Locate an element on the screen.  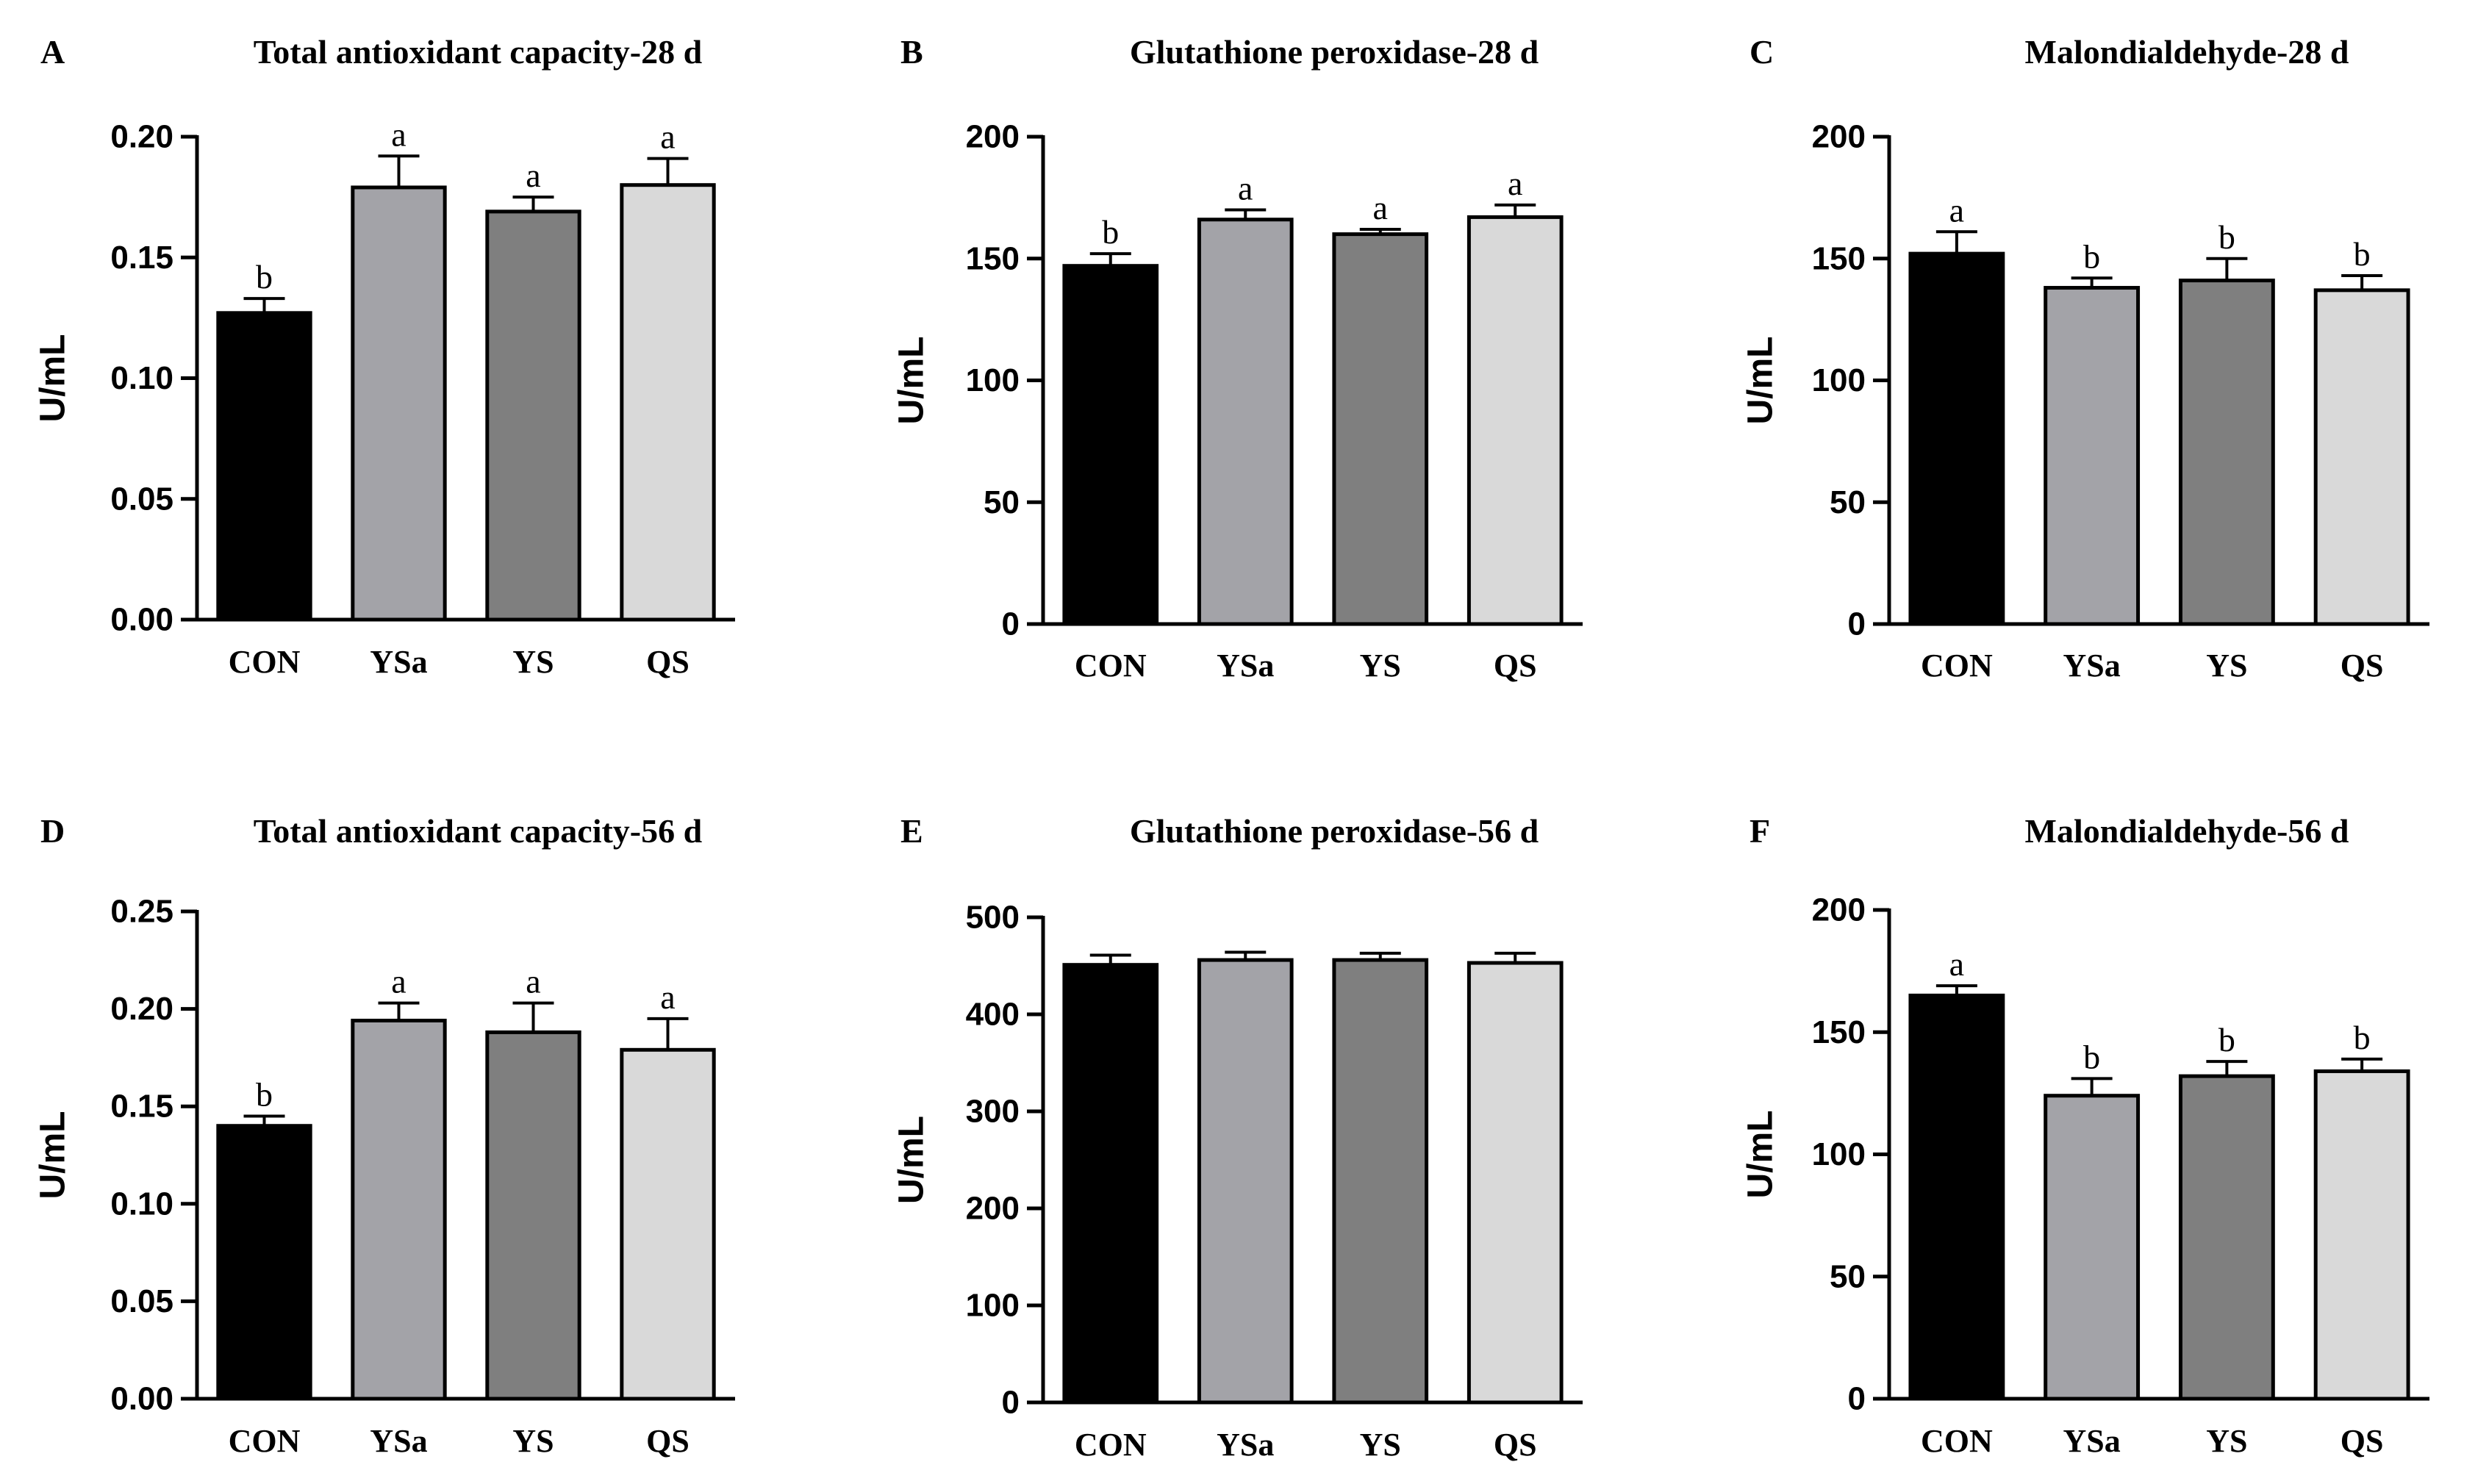
y-tick-label: 300 is located at coordinates (993, 1112).